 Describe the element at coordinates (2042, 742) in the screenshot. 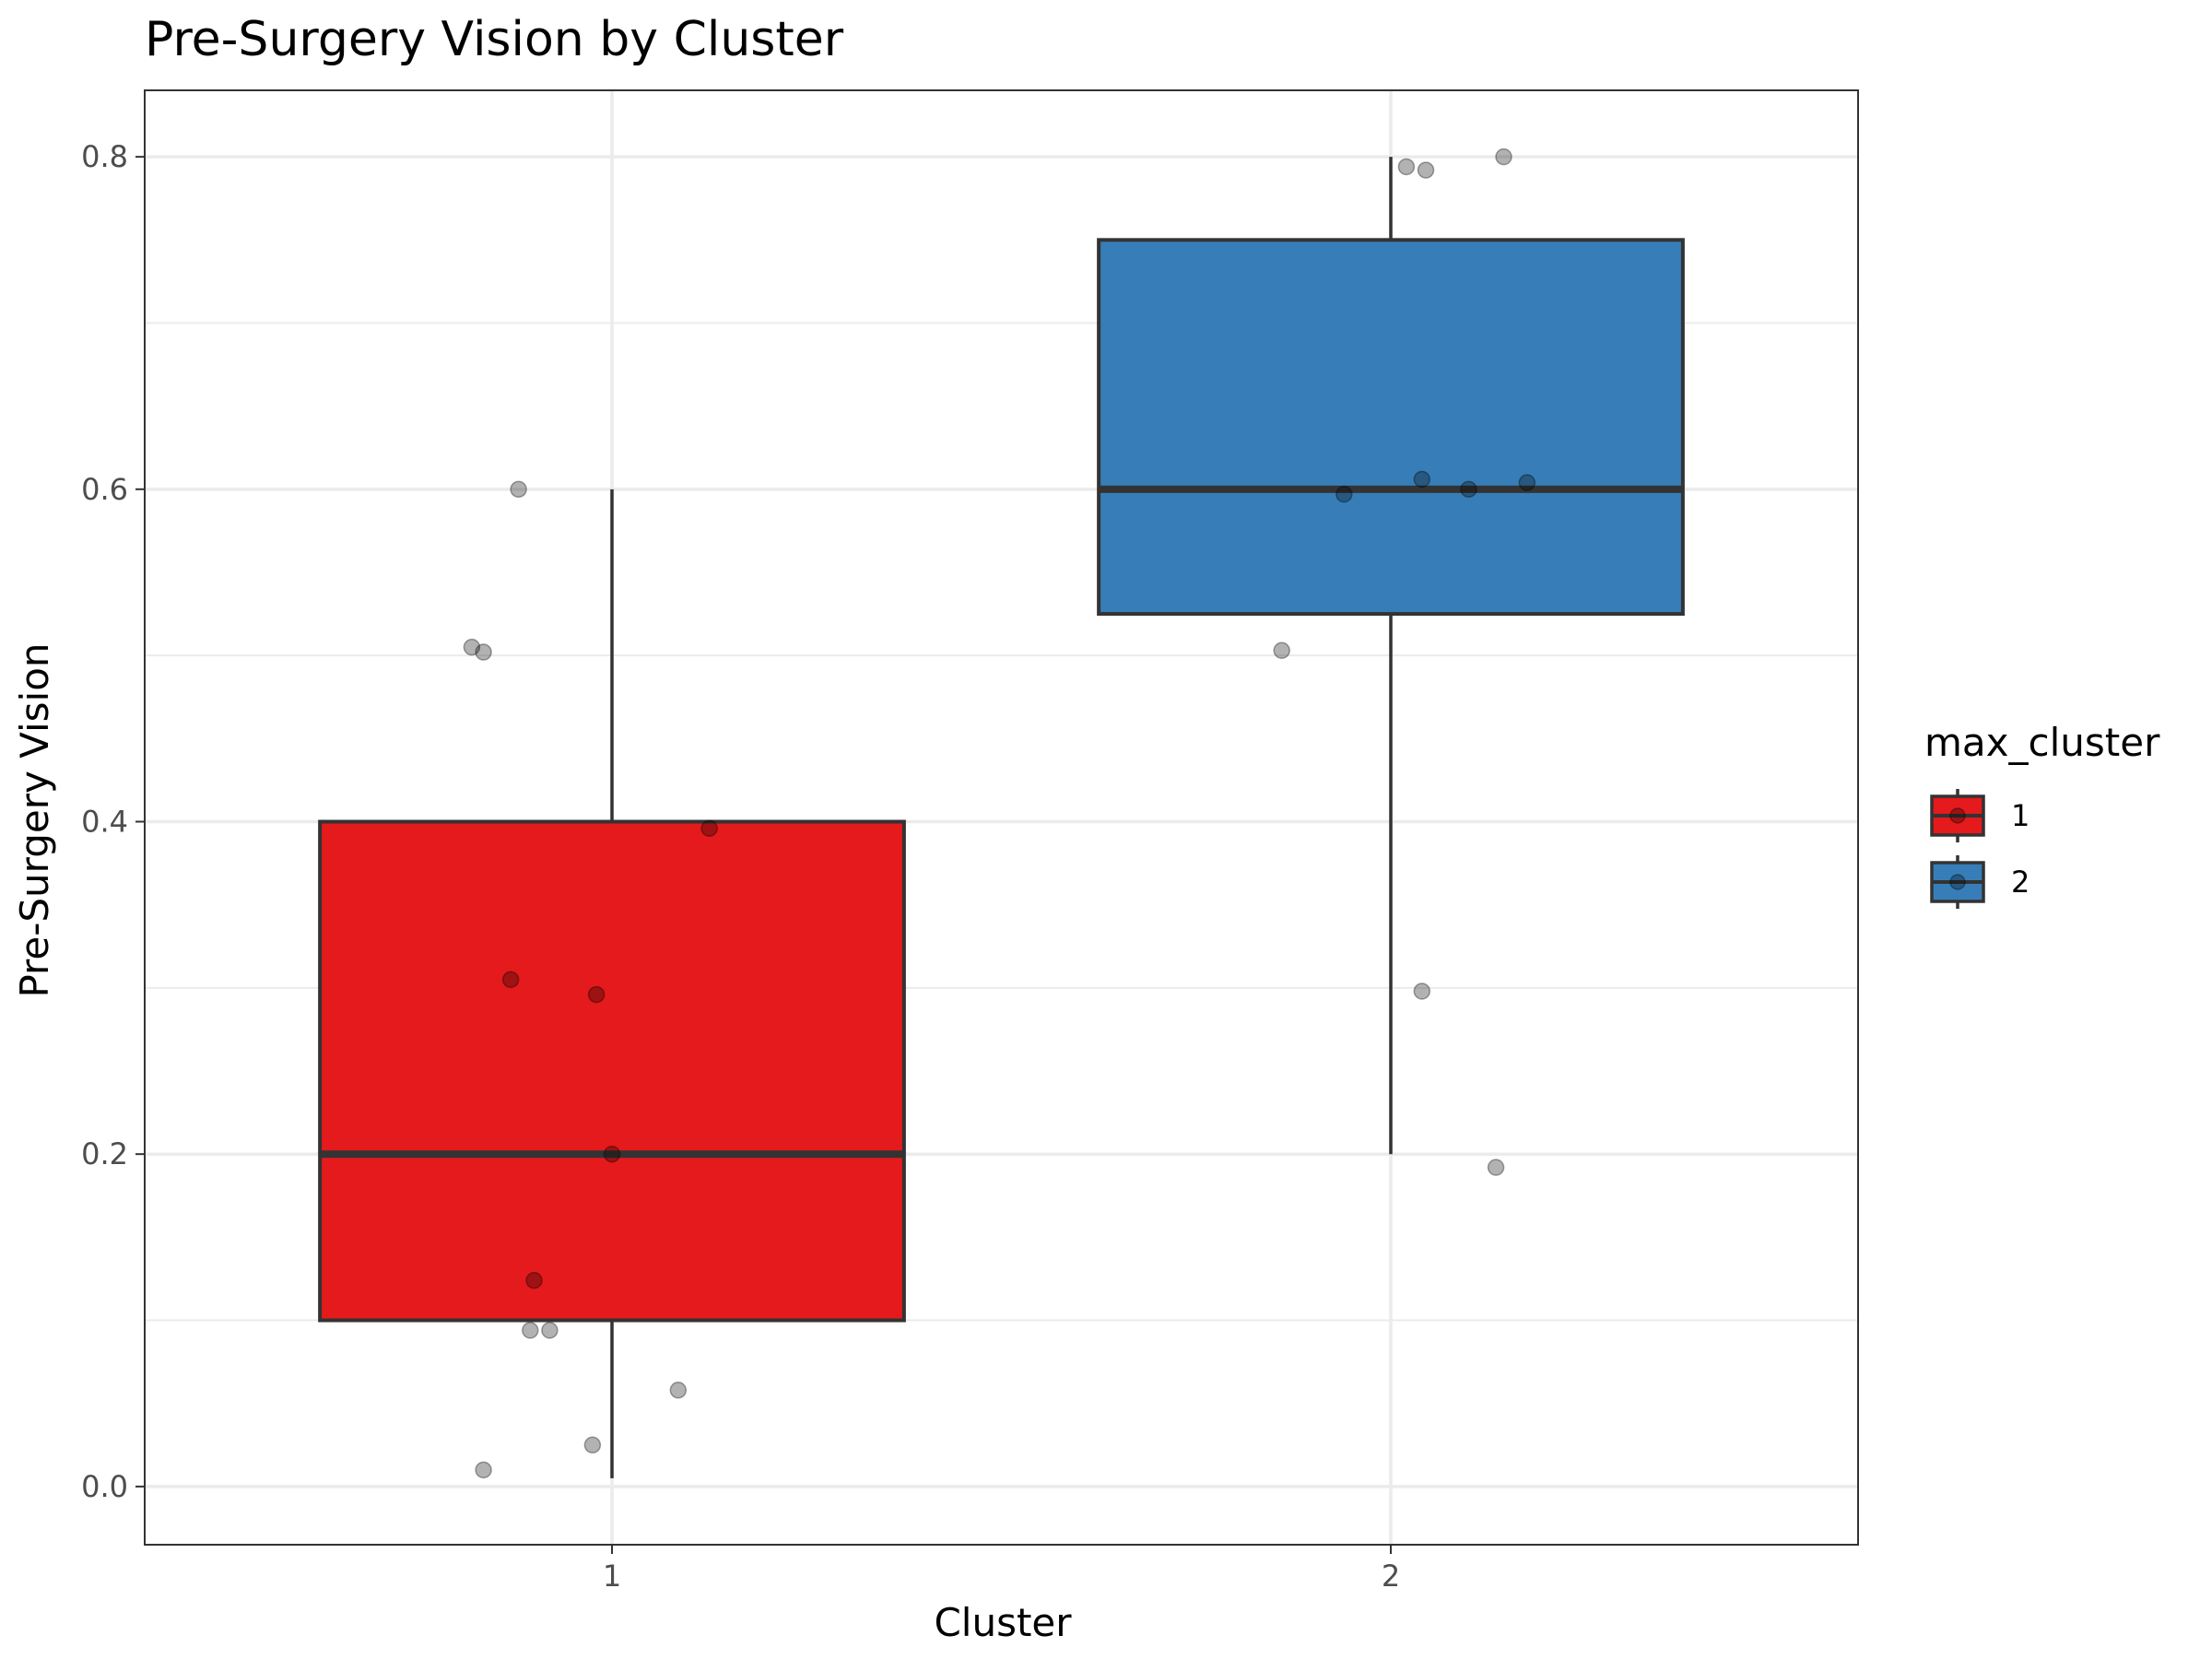

I see `legend-title: max_cluster` at that location.